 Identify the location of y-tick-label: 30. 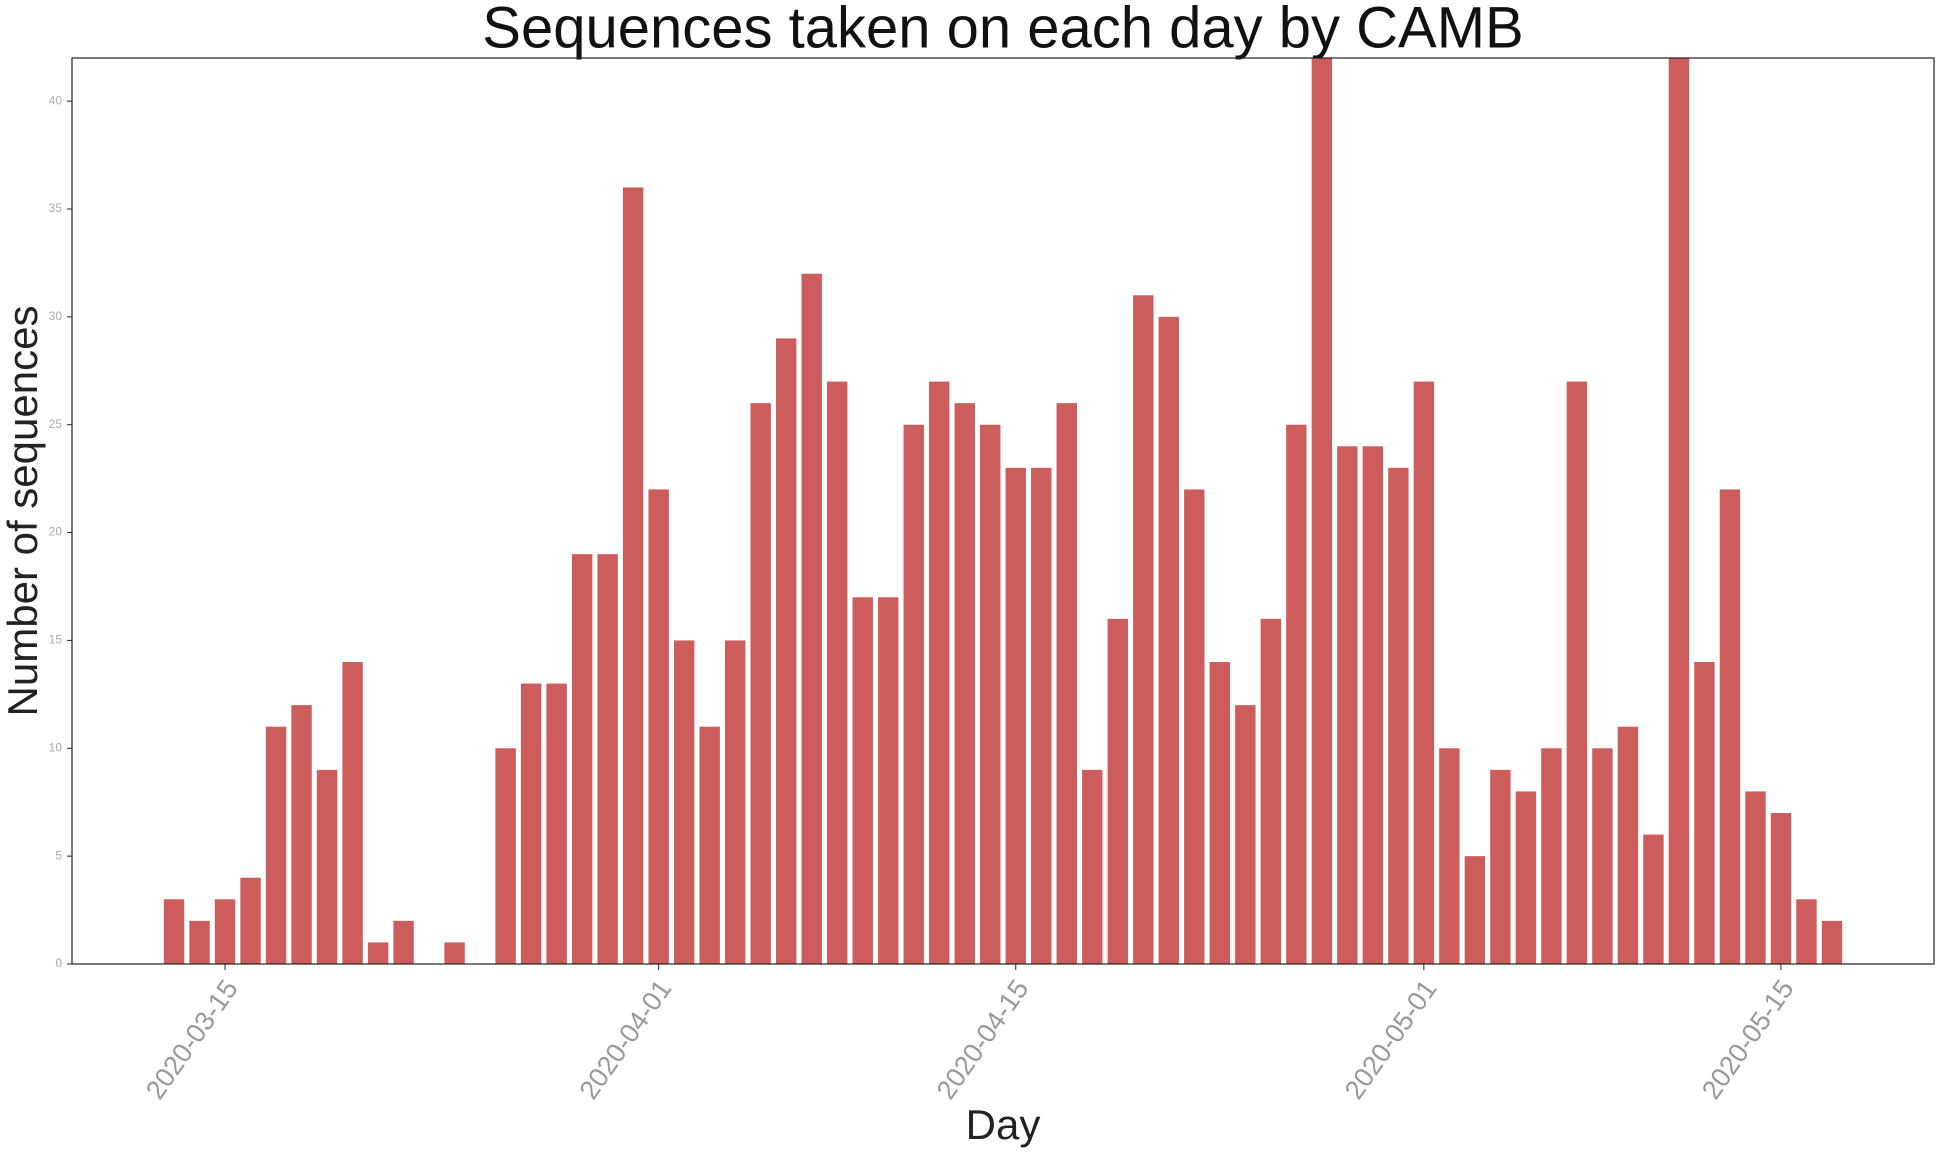
(56, 316).